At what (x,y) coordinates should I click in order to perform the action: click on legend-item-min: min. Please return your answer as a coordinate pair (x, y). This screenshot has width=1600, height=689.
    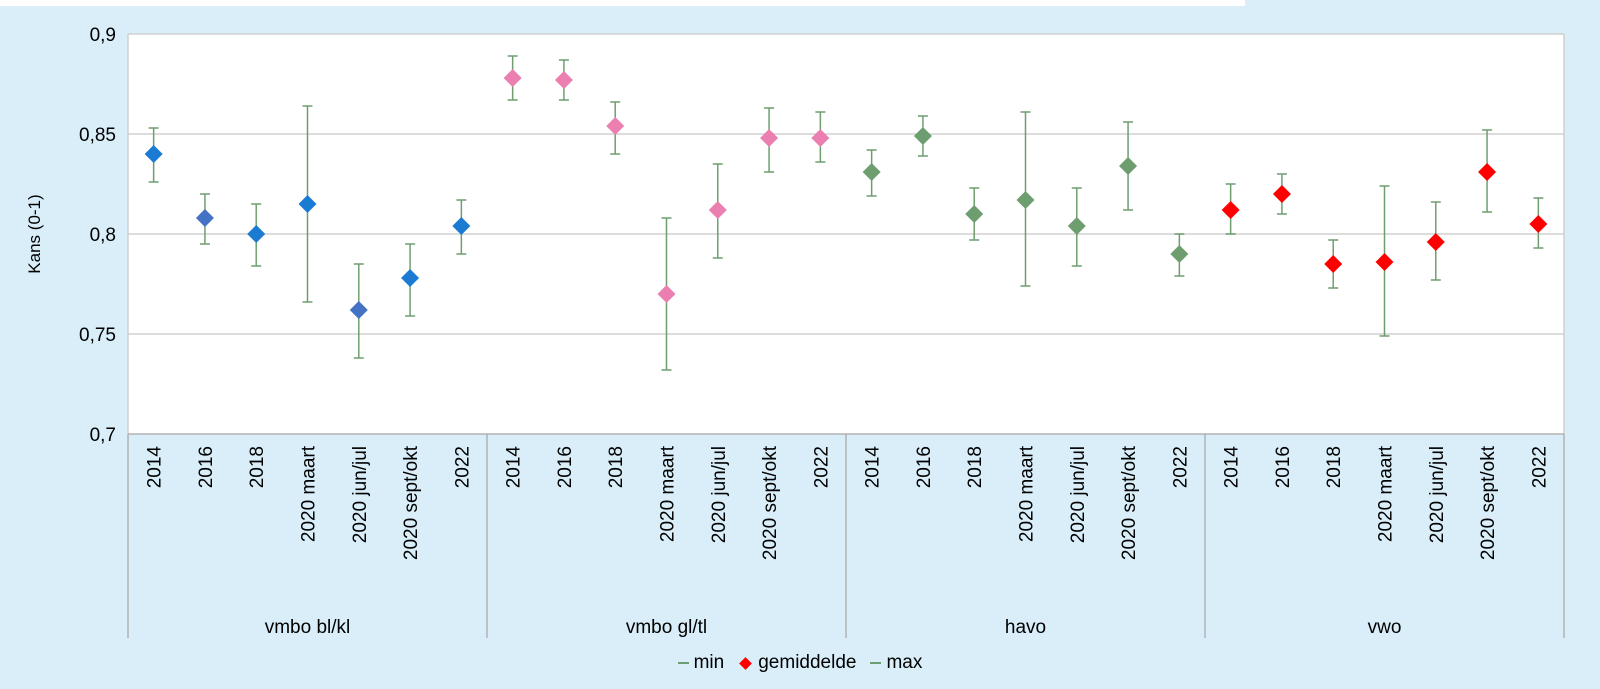
    Looking at the image, I should click on (701, 663).